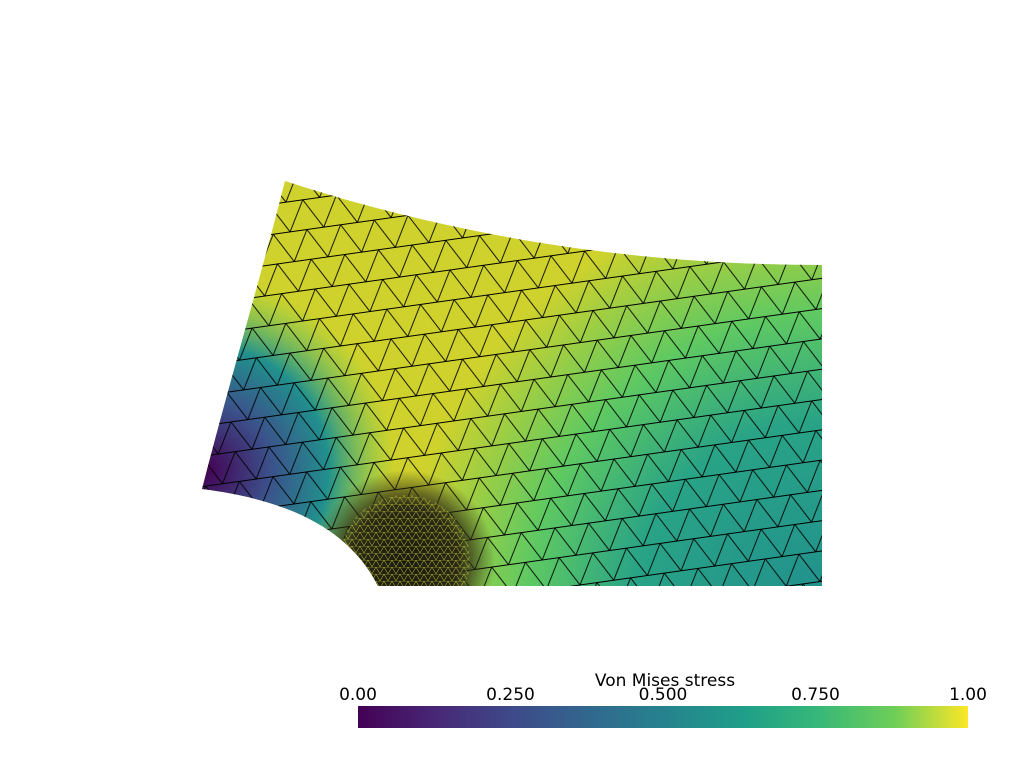 The height and width of the screenshot is (772, 1024). I want to click on colorbar-tick-label: 0.00, so click(358, 695).